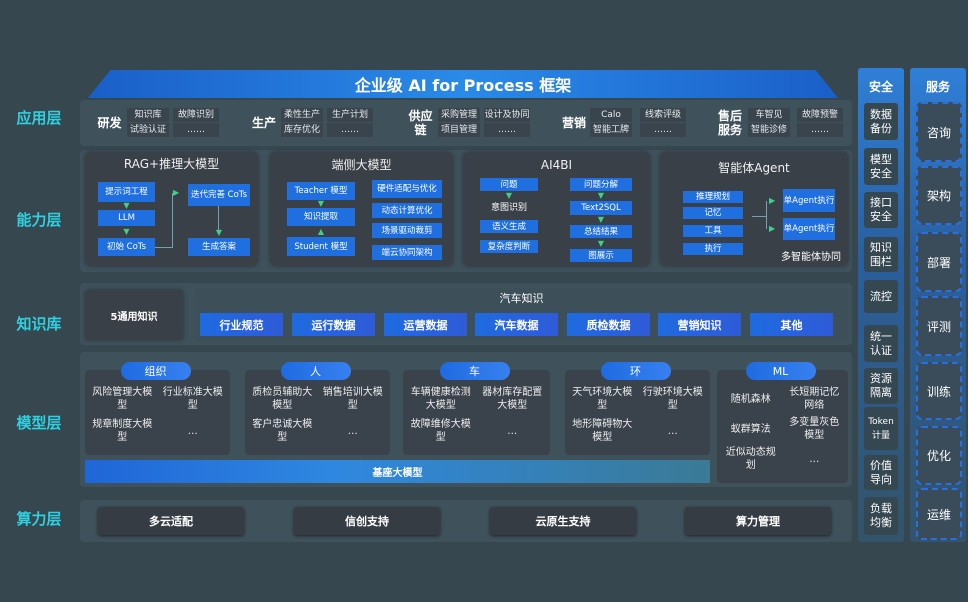 This screenshot has width=968, height=602. I want to click on ai4bi-title: AI4BI, so click(556, 165).